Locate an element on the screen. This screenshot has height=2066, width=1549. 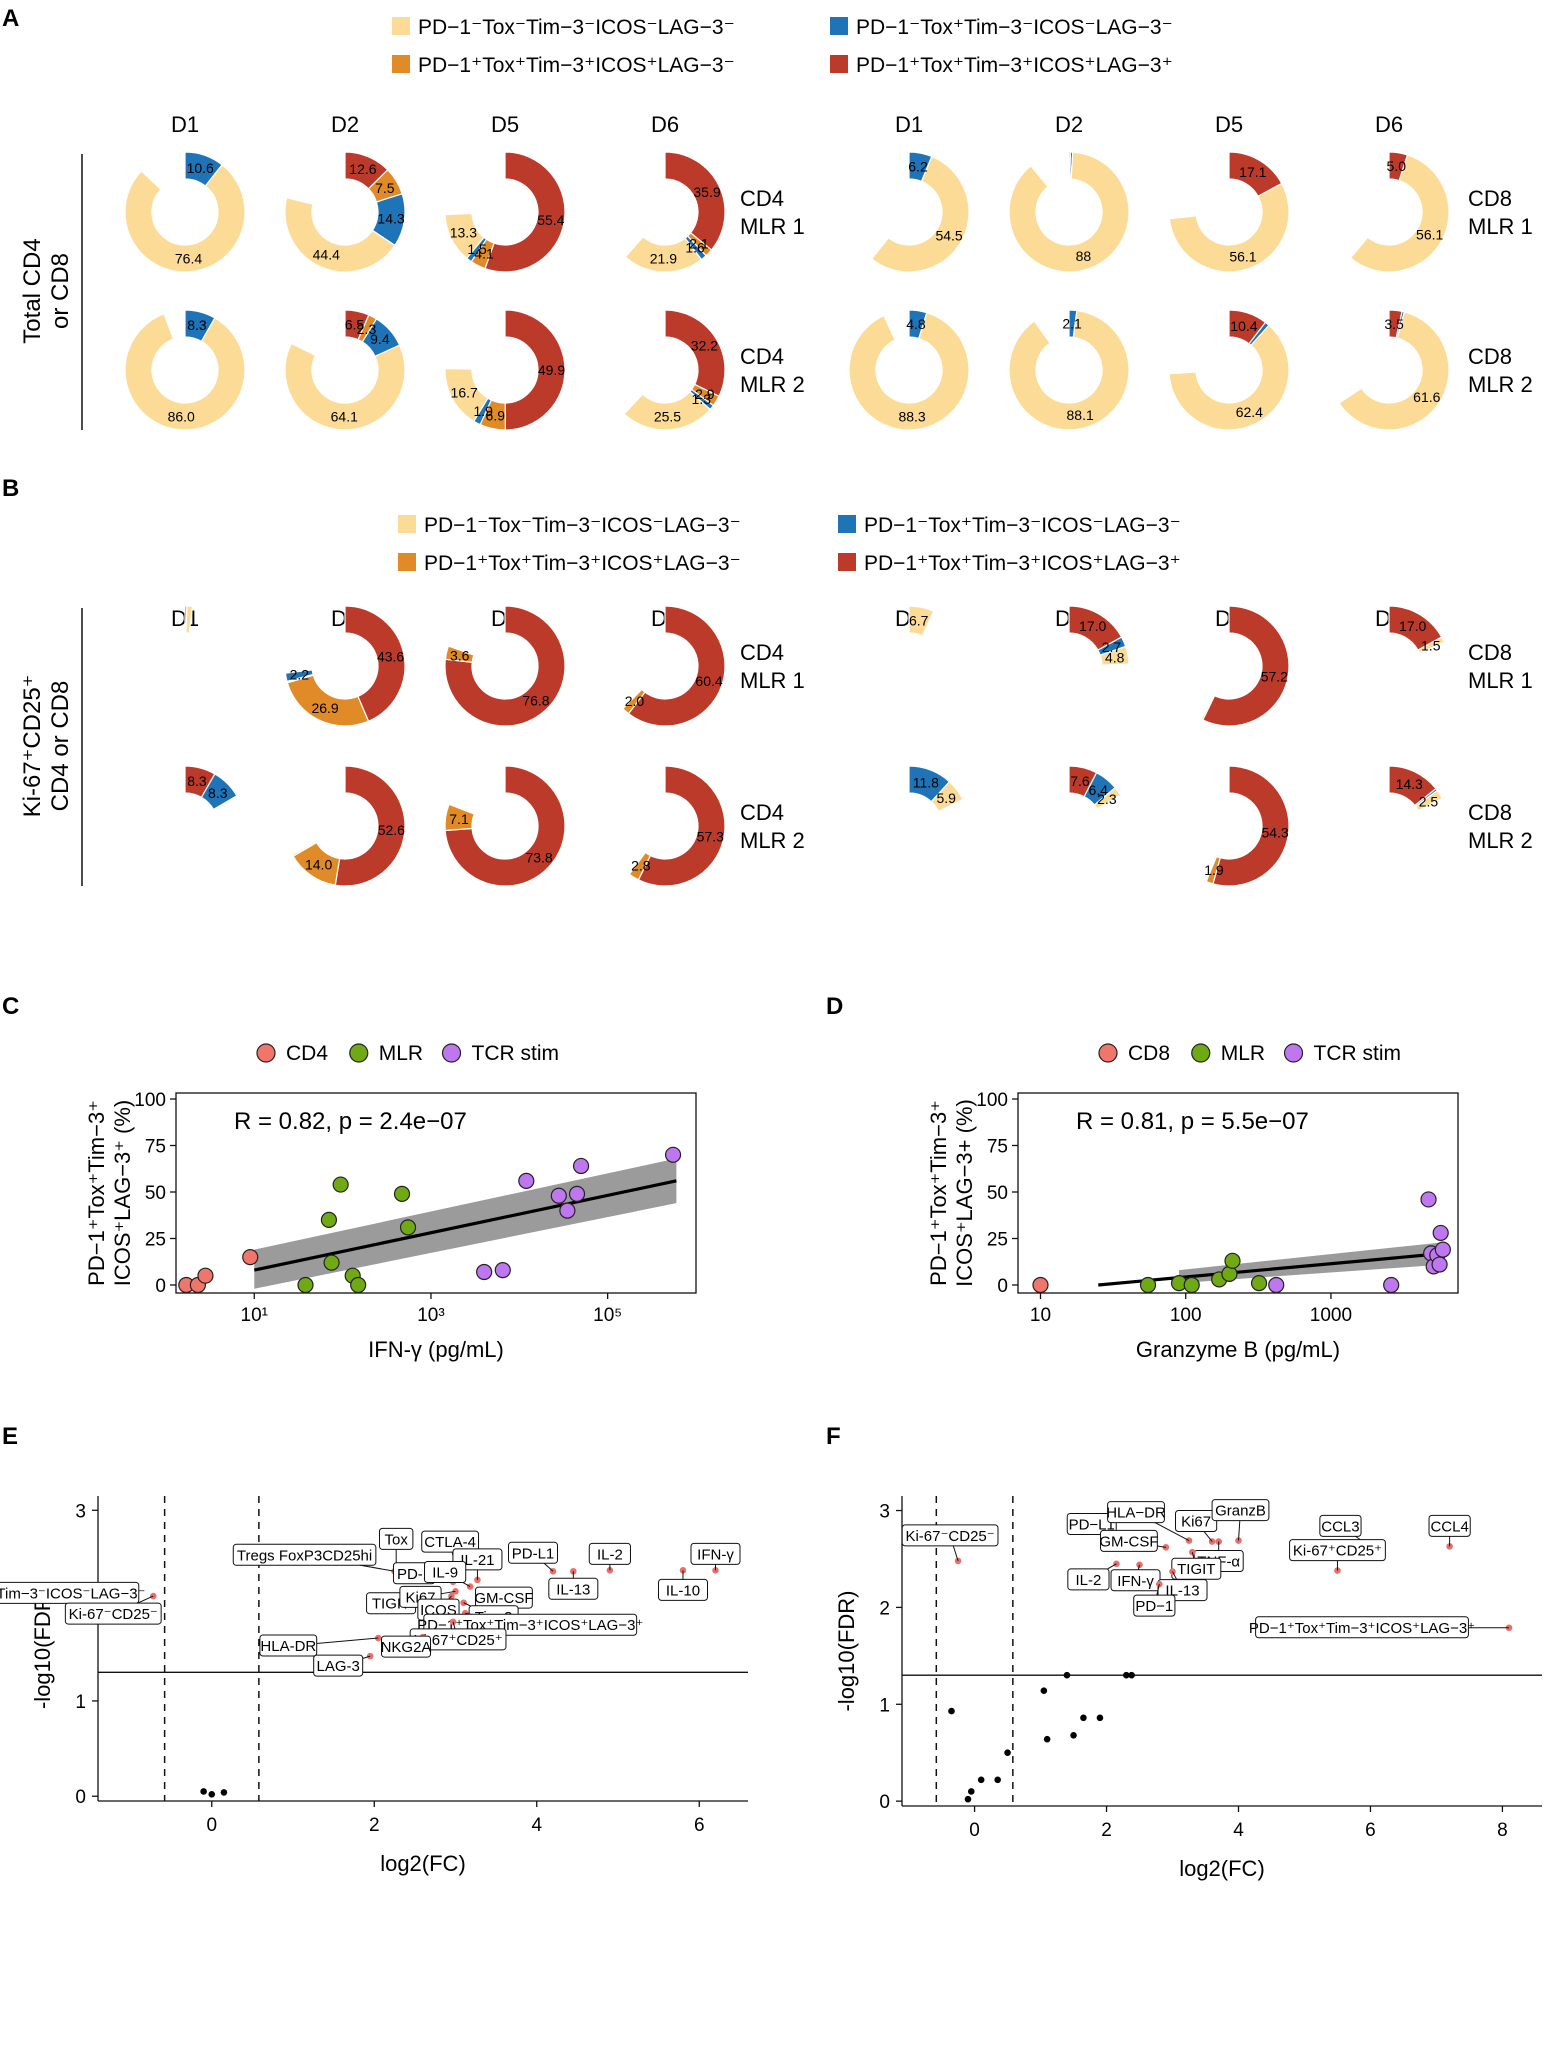
donut-A-2-label: 13.3 is located at coordinates (463, 233).